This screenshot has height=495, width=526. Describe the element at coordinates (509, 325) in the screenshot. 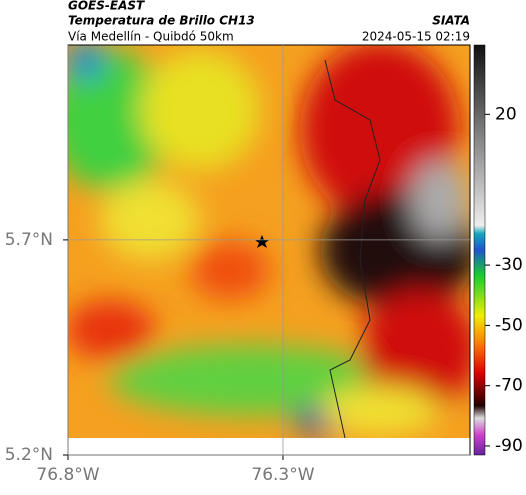

I see `colorbar-tick-label: -50` at that location.